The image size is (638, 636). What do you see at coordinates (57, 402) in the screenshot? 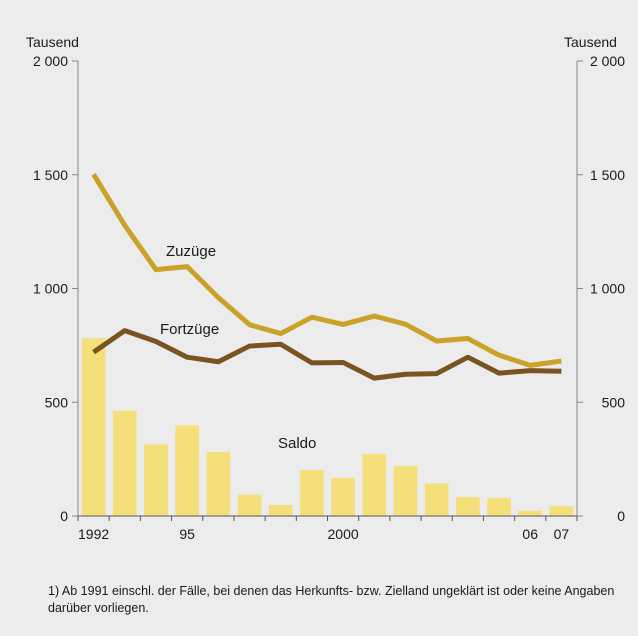
I see `ytick-label-left-500: 500` at bounding box center [57, 402].